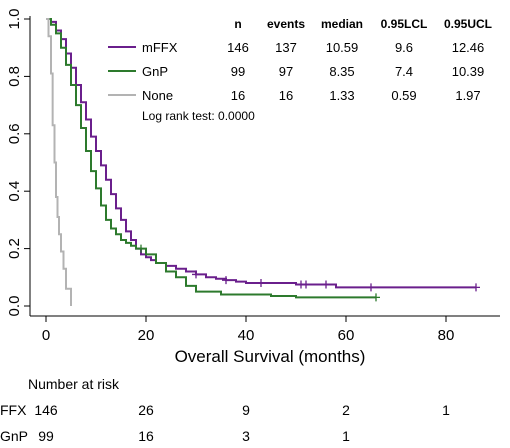 This screenshot has width=510, height=448. I want to click on risk-ffx-t20: 26, so click(146, 410).